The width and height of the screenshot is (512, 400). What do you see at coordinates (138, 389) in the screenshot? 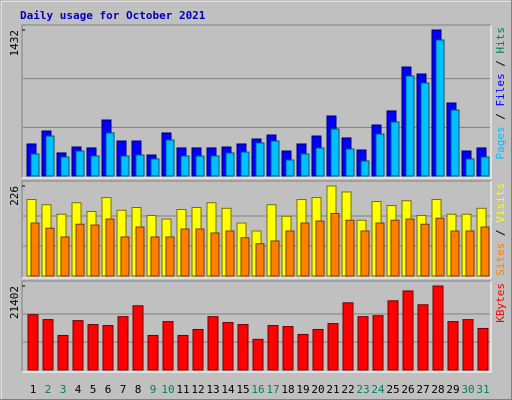
I see `x-tick-label: 8` at bounding box center [138, 389].